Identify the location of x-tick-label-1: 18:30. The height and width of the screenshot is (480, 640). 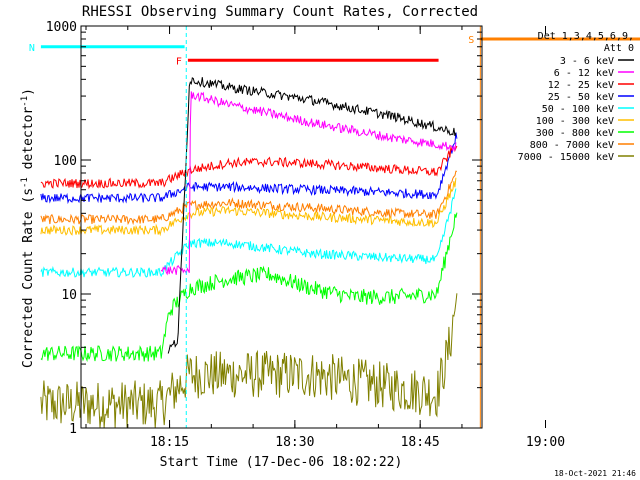
(294, 442).